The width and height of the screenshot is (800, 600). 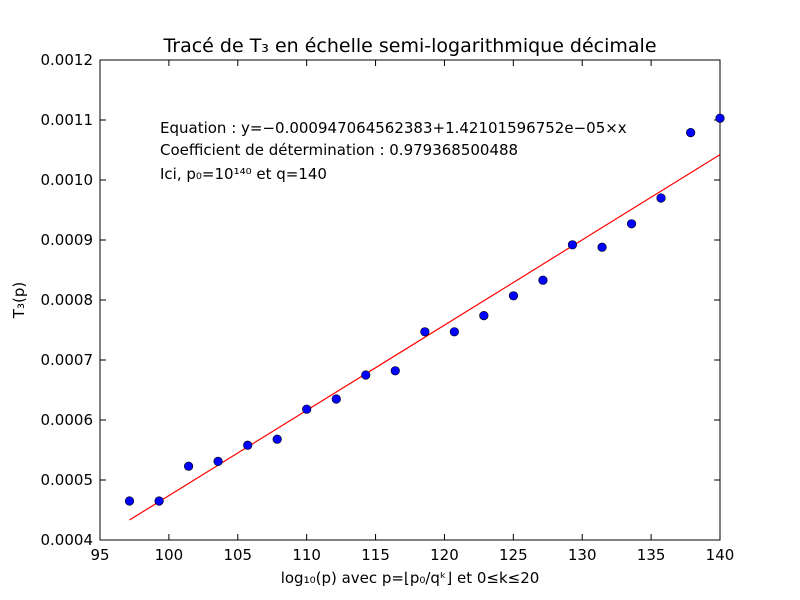 What do you see at coordinates (67, 420) in the screenshot?
I see `y-tick-label: 0.0006` at bounding box center [67, 420].